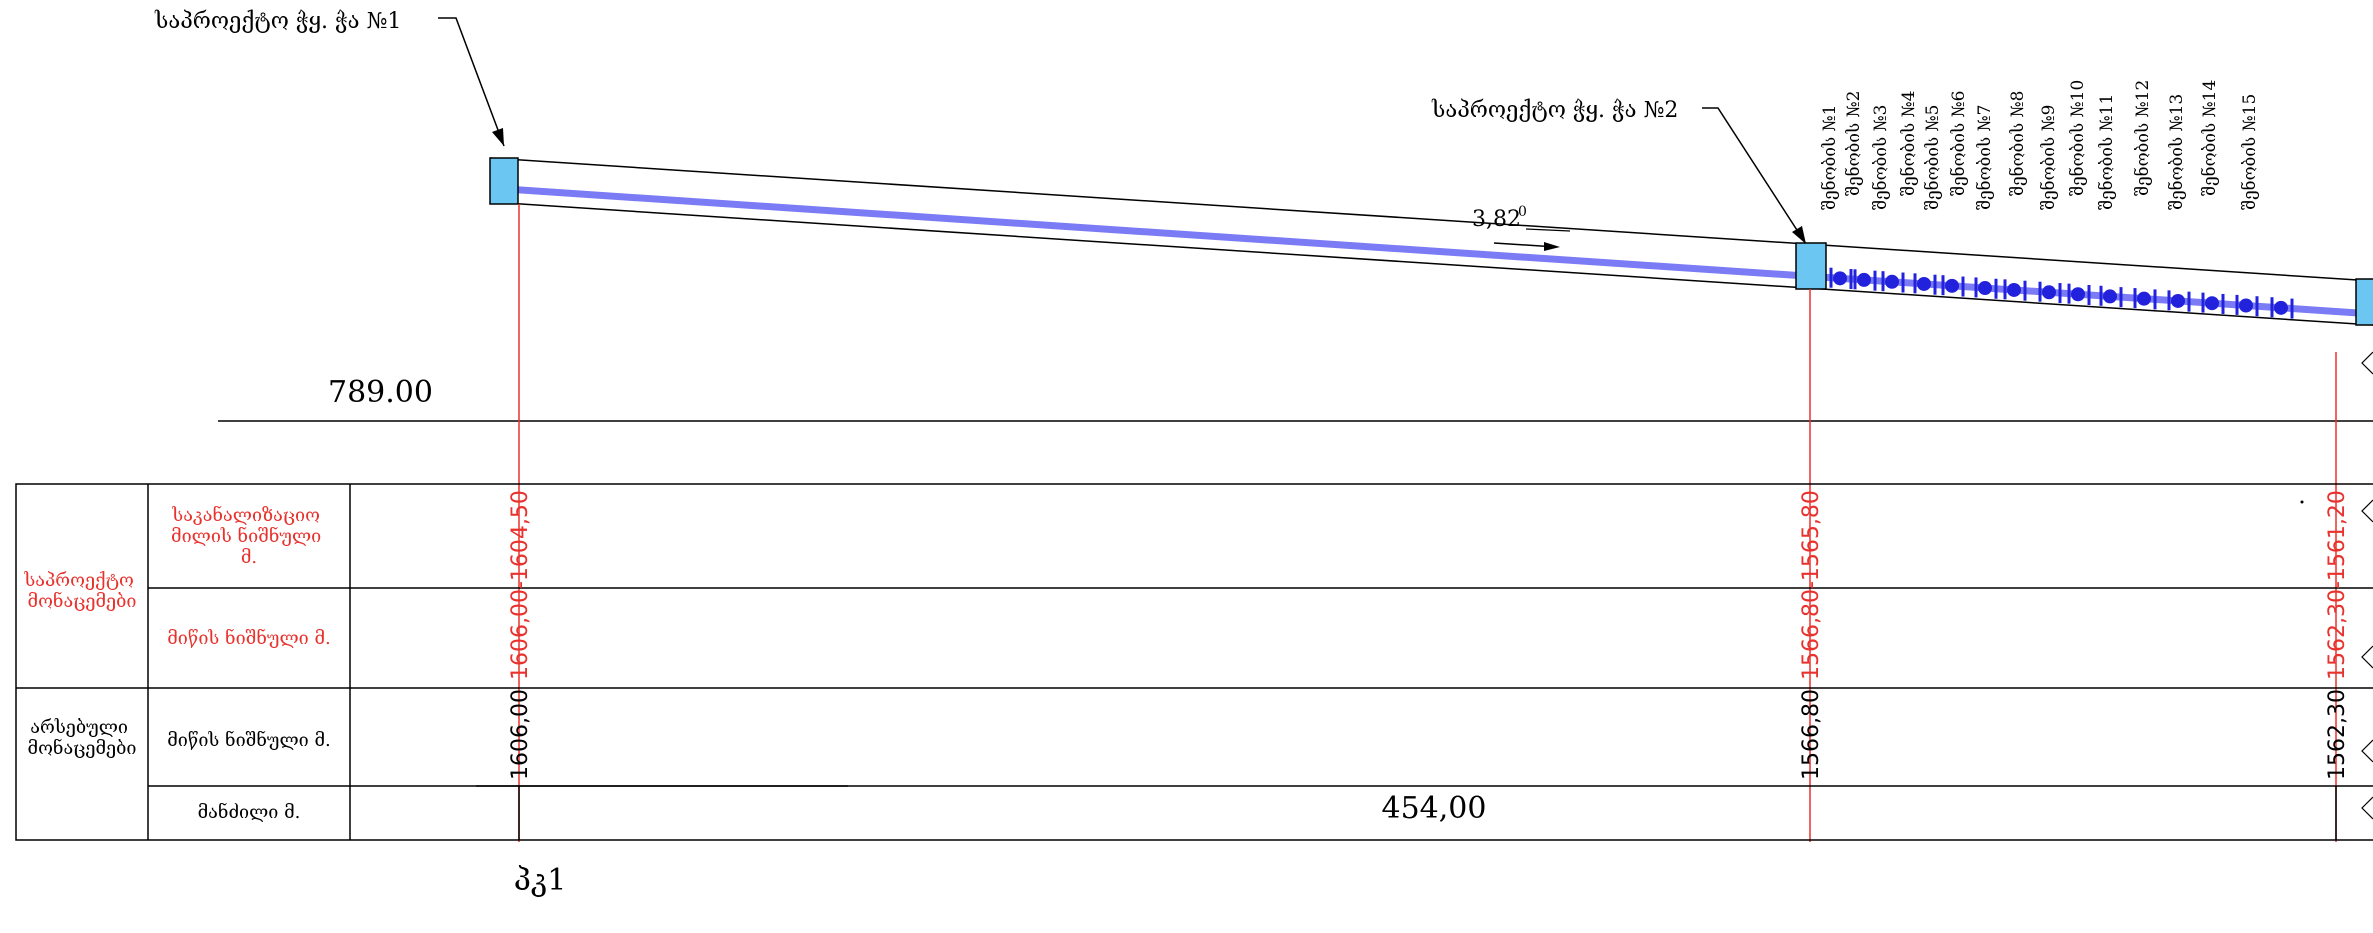 This screenshot has width=2373, height=933. I want to click on connection-label-6: შენობის №6, so click(1959, 143).